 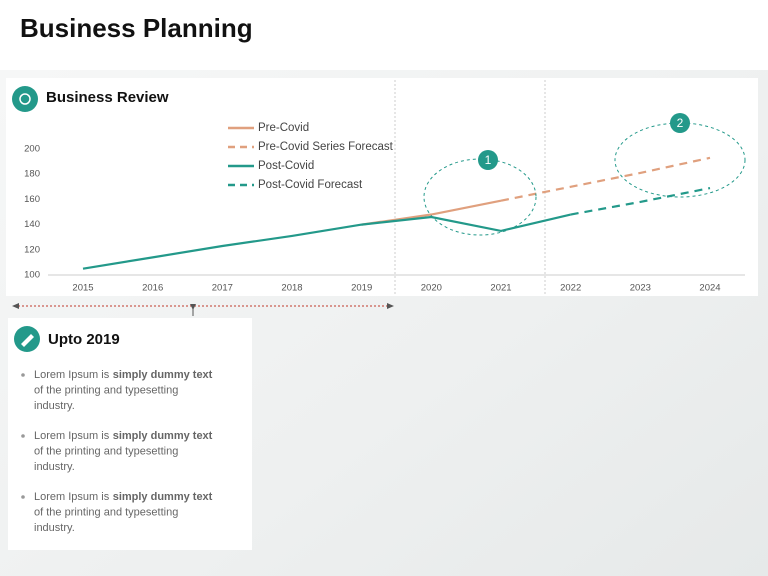 What do you see at coordinates (136, 28) in the screenshot?
I see `slide-title: Business Planning` at bounding box center [136, 28].